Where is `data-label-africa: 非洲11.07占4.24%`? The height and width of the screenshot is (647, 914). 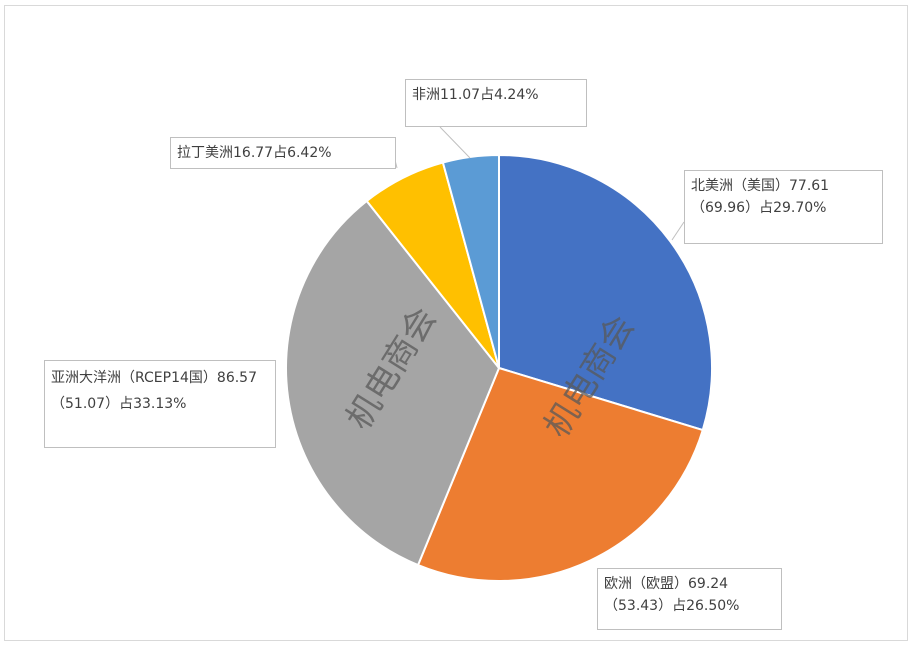
data-label-africa: 非洲11.07占4.24% is located at coordinates (496, 103).